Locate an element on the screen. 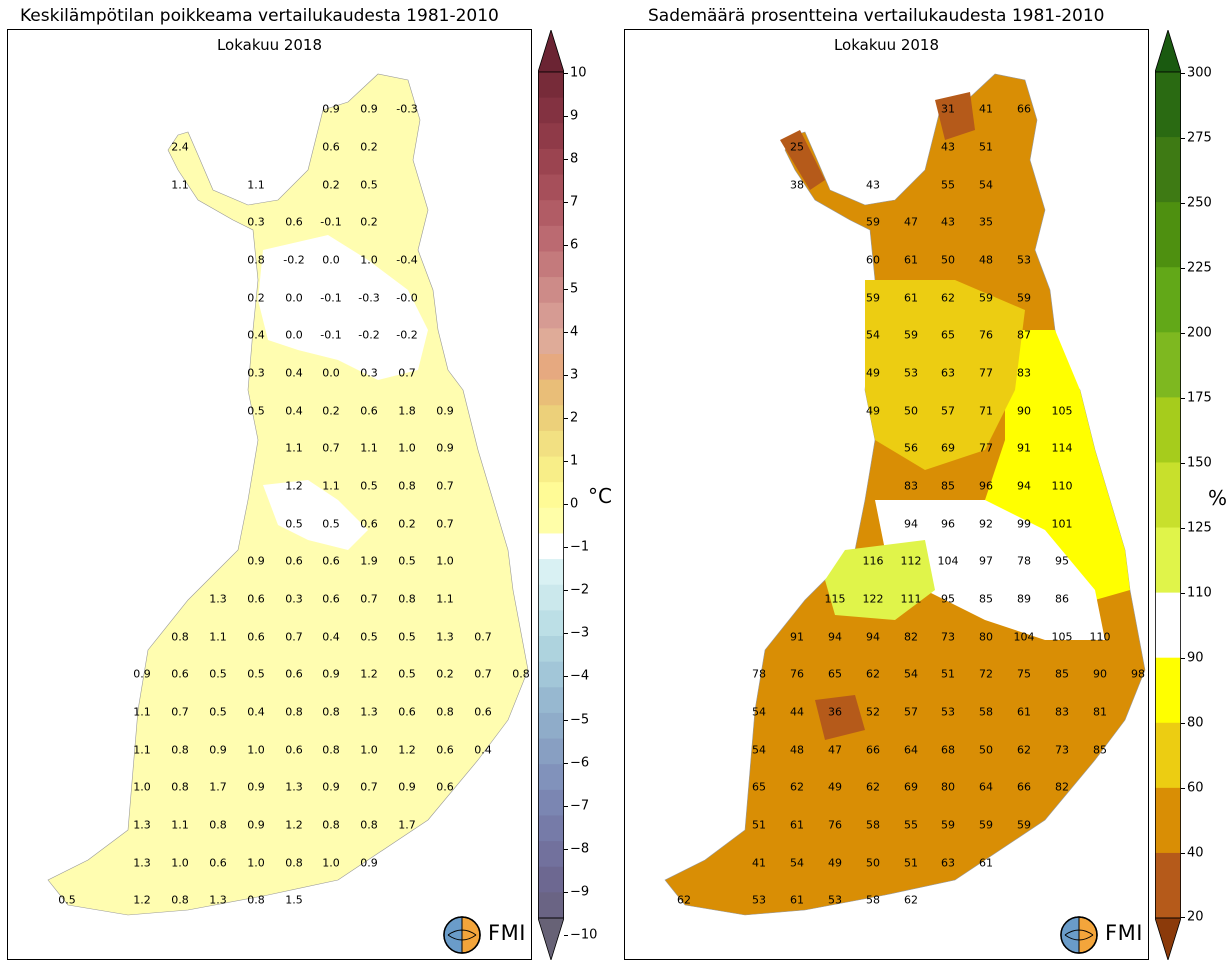 Image resolution: width=1232 pixels, height=967 pixels. station-value: 0.4 is located at coordinates (256, 712).